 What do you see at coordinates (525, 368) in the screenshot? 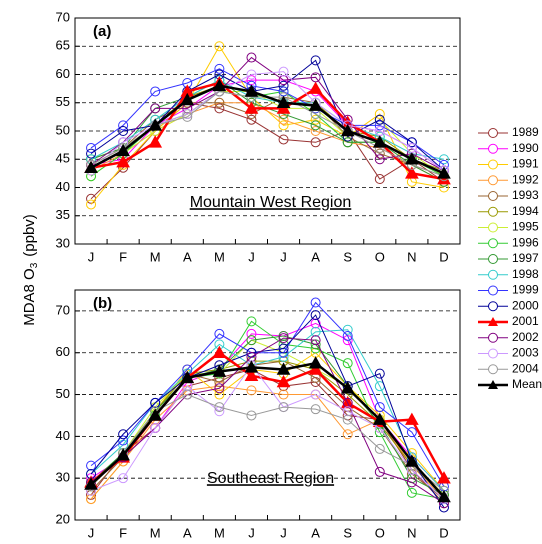
I see `legend-label: 2004` at bounding box center [525, 368].